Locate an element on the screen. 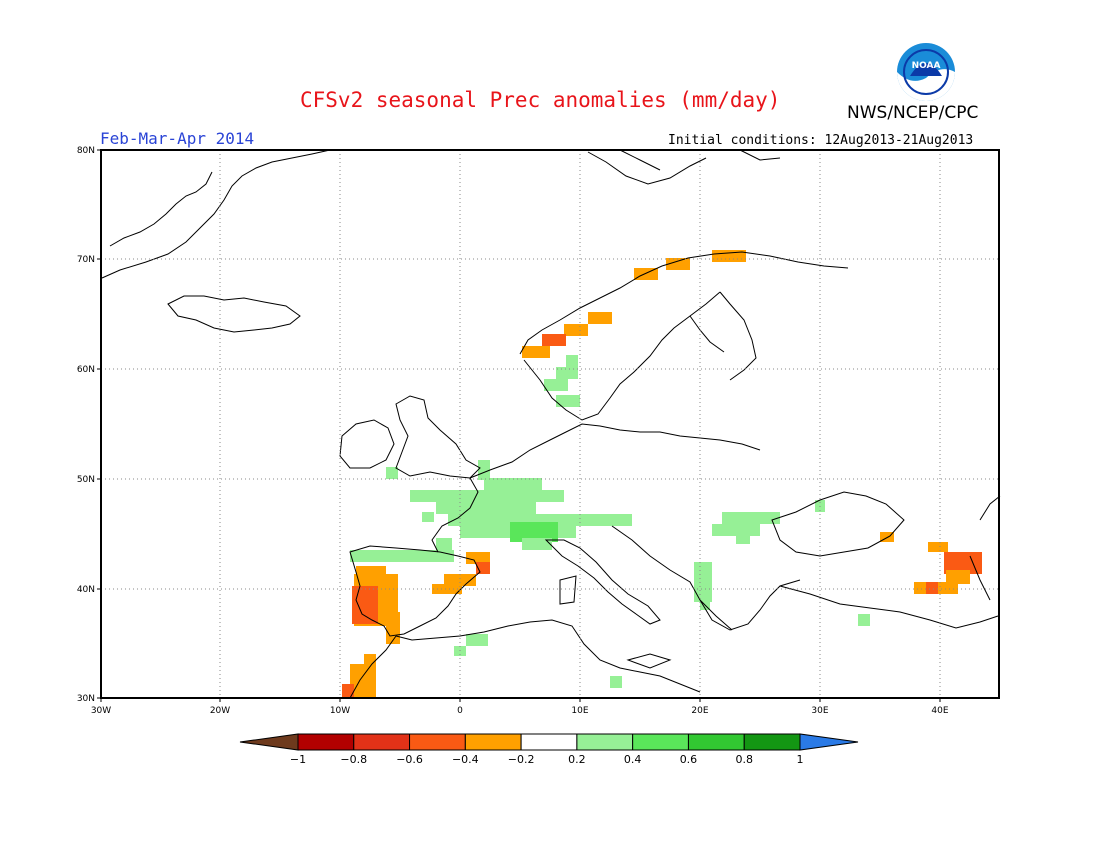  season-label: Feb-Mar-Apr 2014 is located at coordinates (177, 138).